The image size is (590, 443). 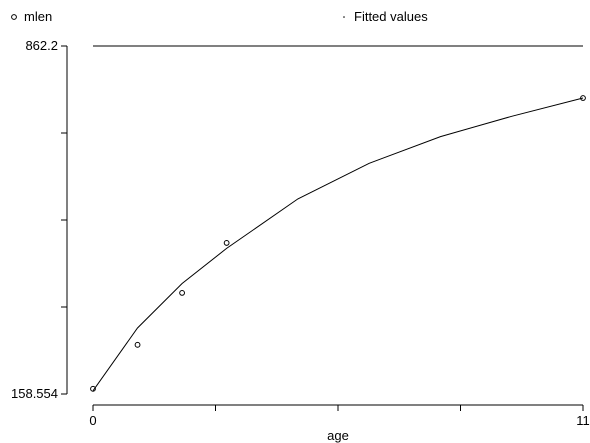 I want to click on x-tick-label: 0, so click(x=92, y=420).